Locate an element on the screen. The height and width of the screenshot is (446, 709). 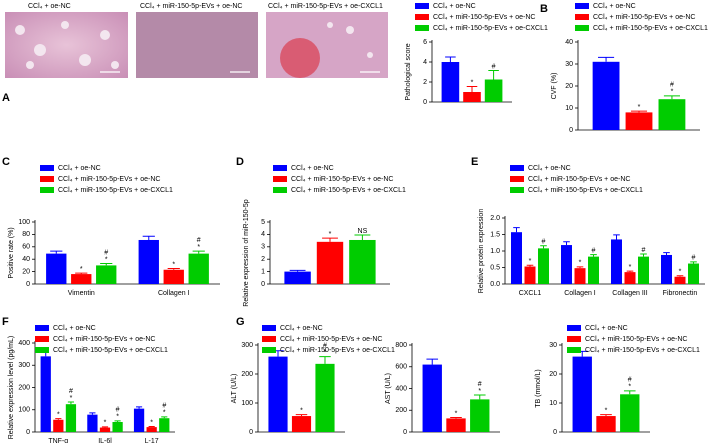
image-caption: CCl₄ + oe-NC is located at coordinates (49, 6).